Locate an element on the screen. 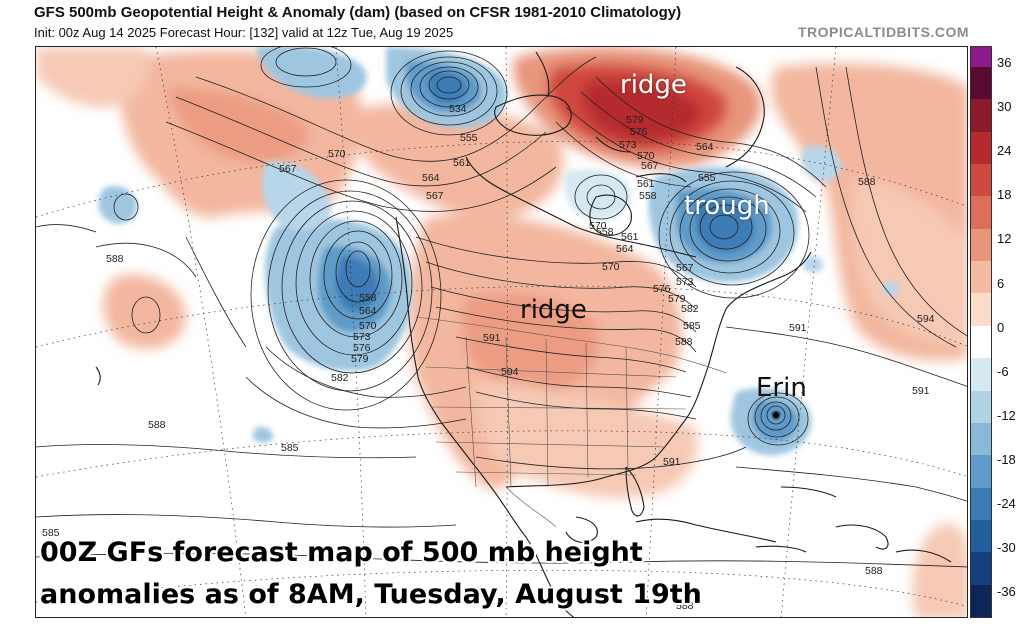 The image size is (1024, 638). legend-tick-label: -24 is located at coordinates (1006, 503).